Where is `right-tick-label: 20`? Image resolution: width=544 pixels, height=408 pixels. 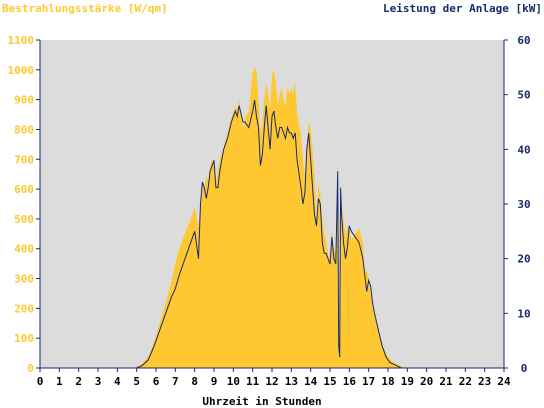
right-tick-label: 20 is located at coordinates (523, 259).